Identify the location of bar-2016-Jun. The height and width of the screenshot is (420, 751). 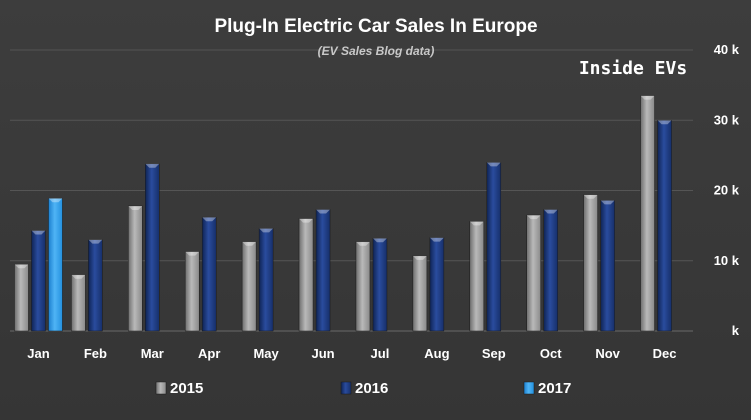
(323, 270).